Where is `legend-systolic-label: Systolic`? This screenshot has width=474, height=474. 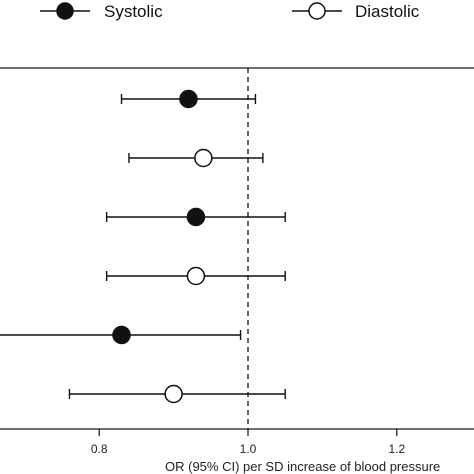 legend-systolic-label: Systolic is located at coordinates (133, 11).